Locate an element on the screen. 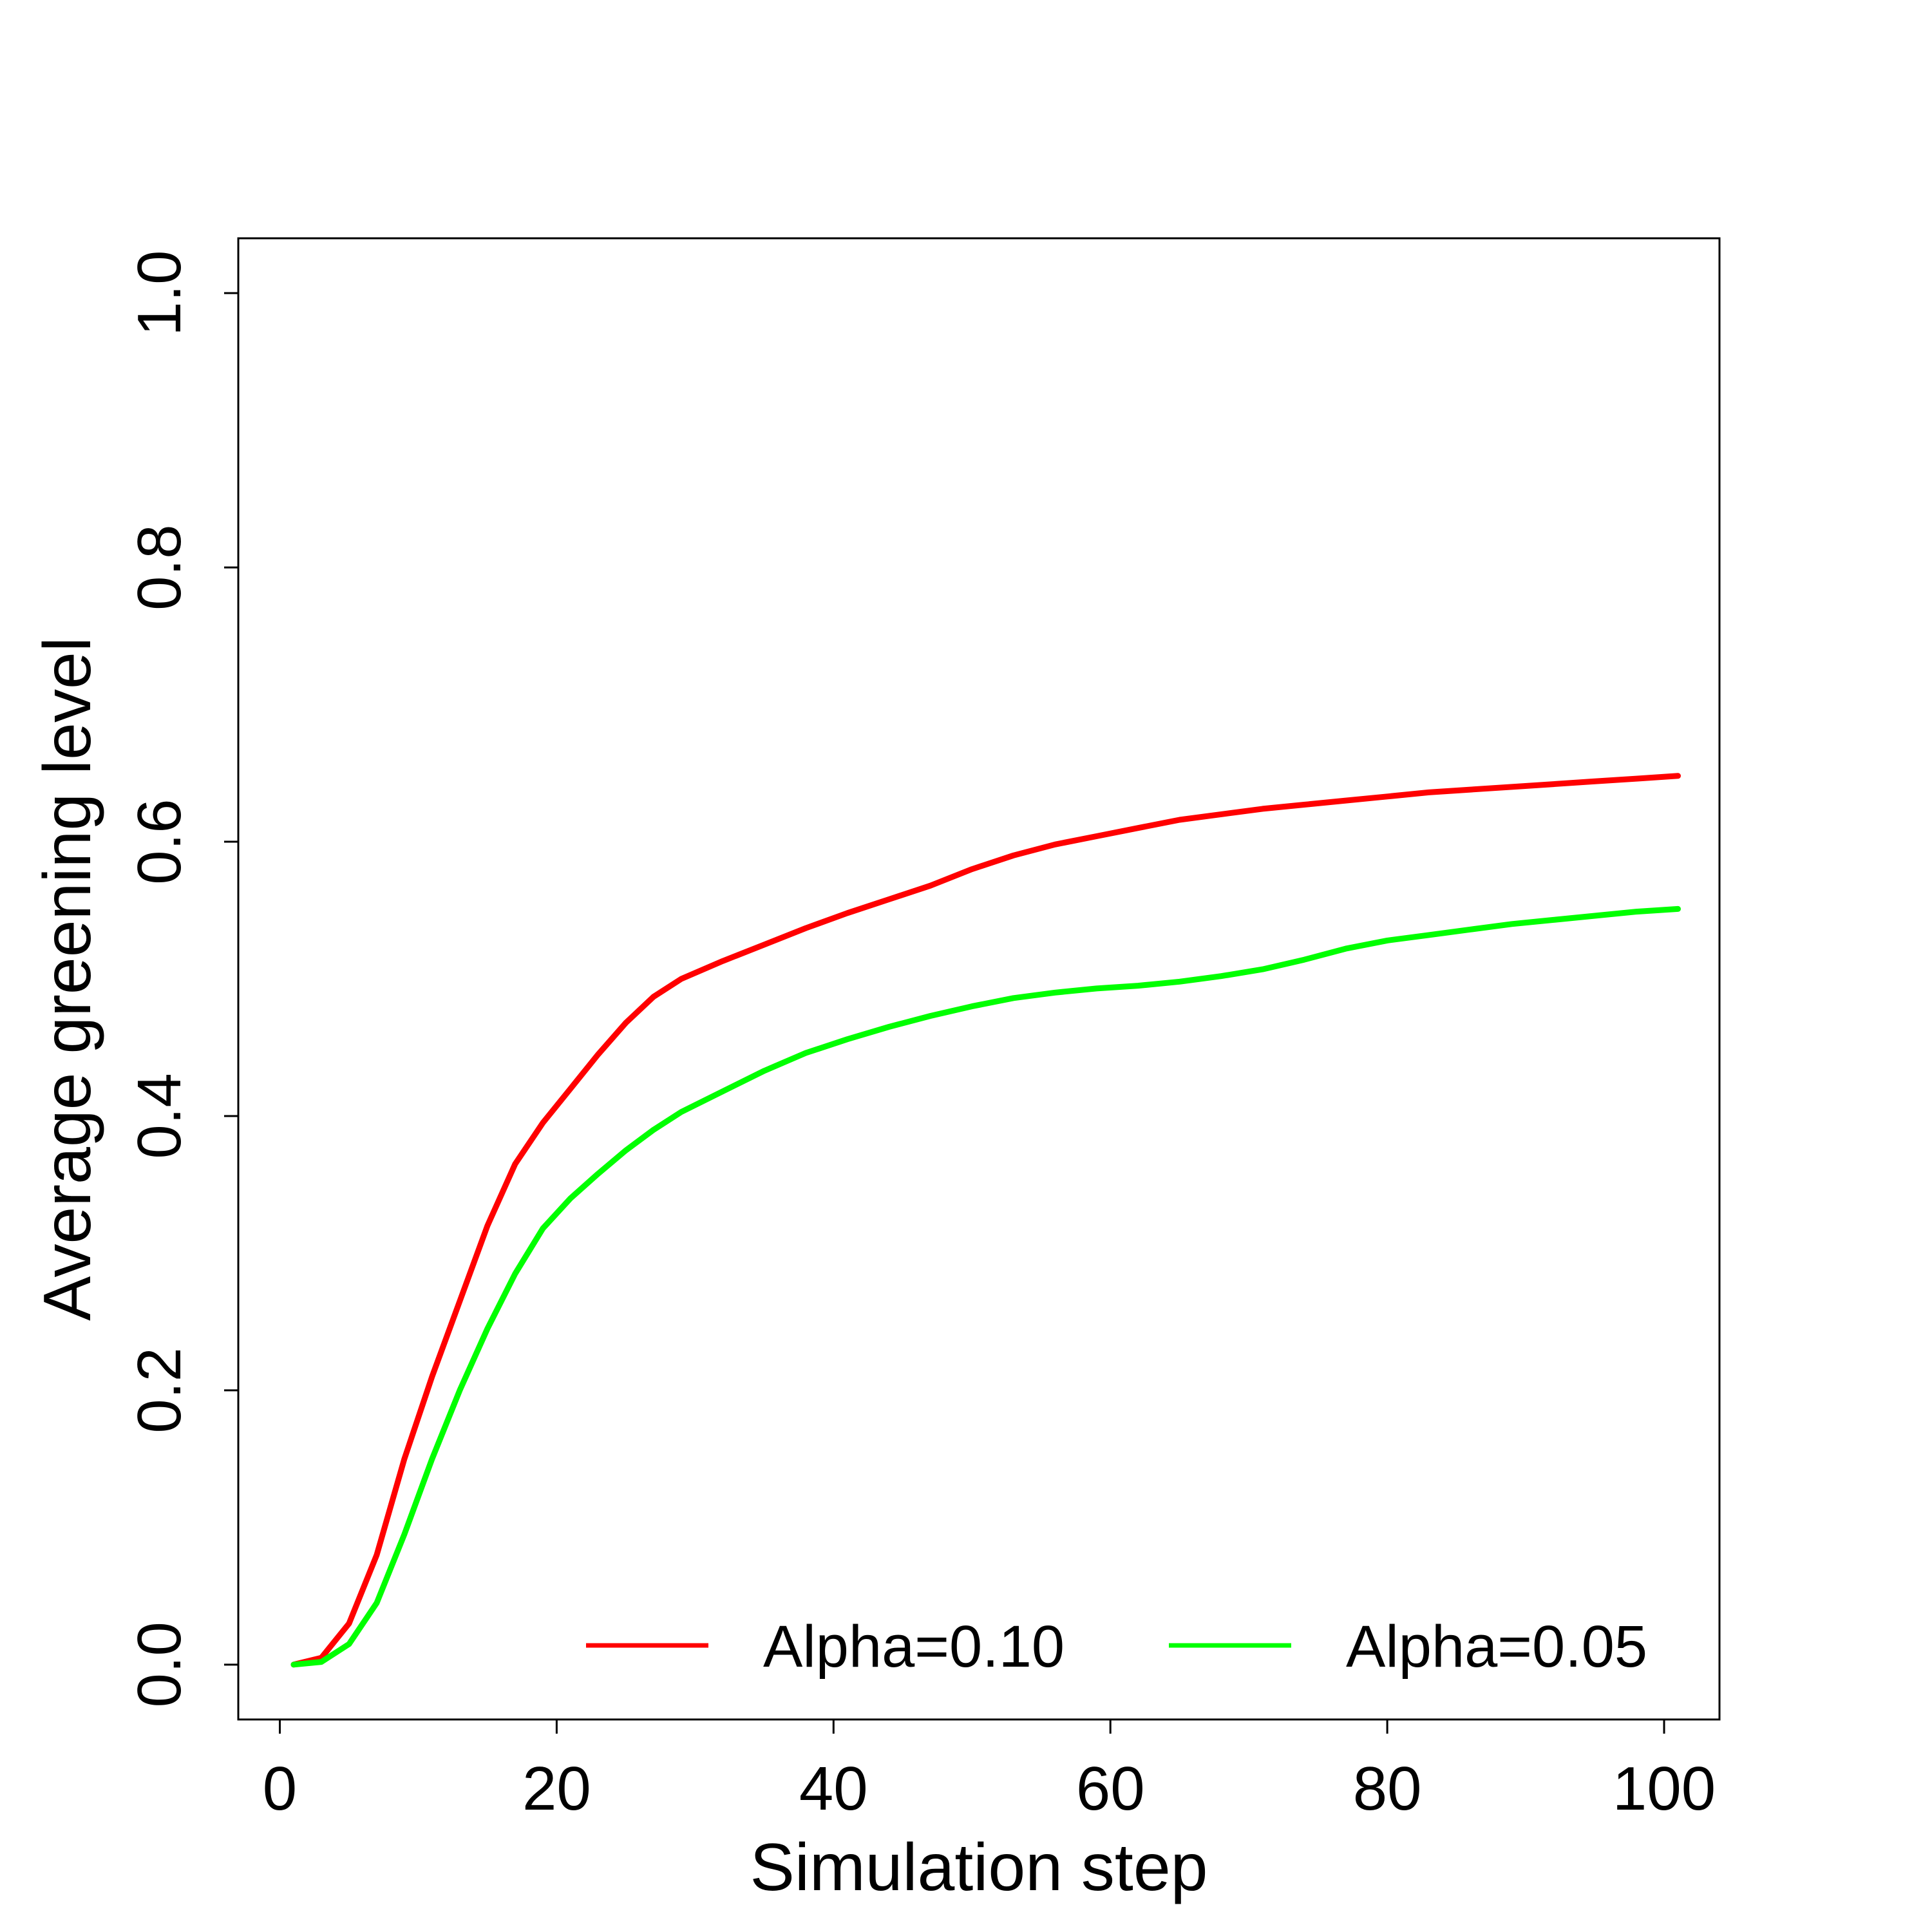 This screenshot has width=1932, height=1932. x-tick-label: 20 is located at coordinates (556, 1789).